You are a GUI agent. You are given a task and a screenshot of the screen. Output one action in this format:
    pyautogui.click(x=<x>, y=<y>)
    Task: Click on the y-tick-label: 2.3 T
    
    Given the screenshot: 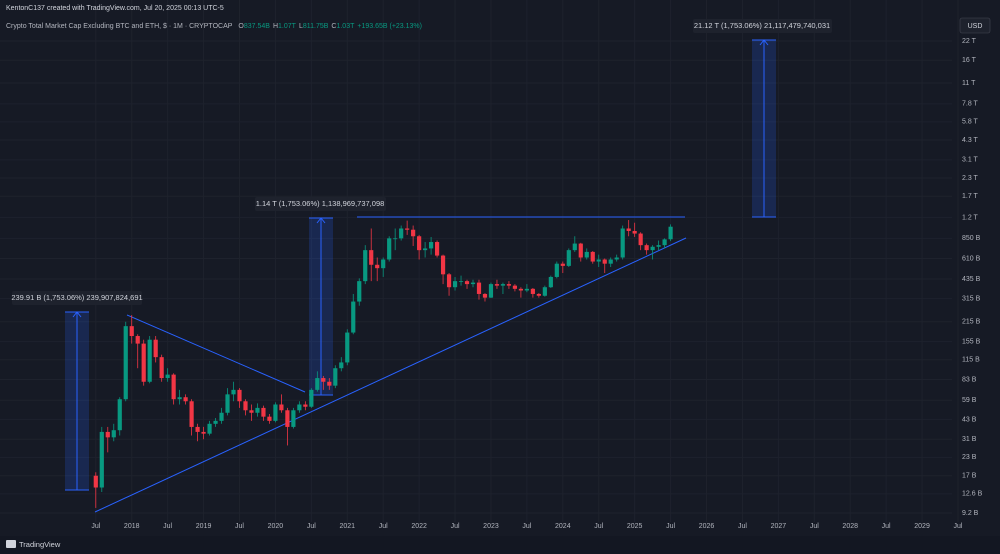 What is the action you would take?
    pyautogui.click(x=970, y=178)
    